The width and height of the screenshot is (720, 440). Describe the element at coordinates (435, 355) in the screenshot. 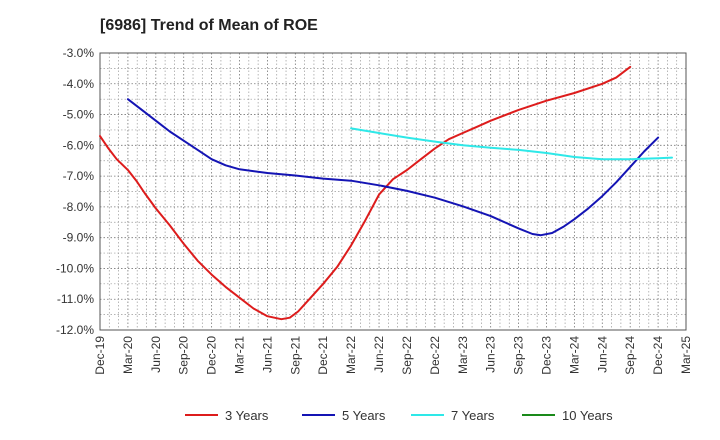

I see `x-tick-label: Dec-22` at that location.